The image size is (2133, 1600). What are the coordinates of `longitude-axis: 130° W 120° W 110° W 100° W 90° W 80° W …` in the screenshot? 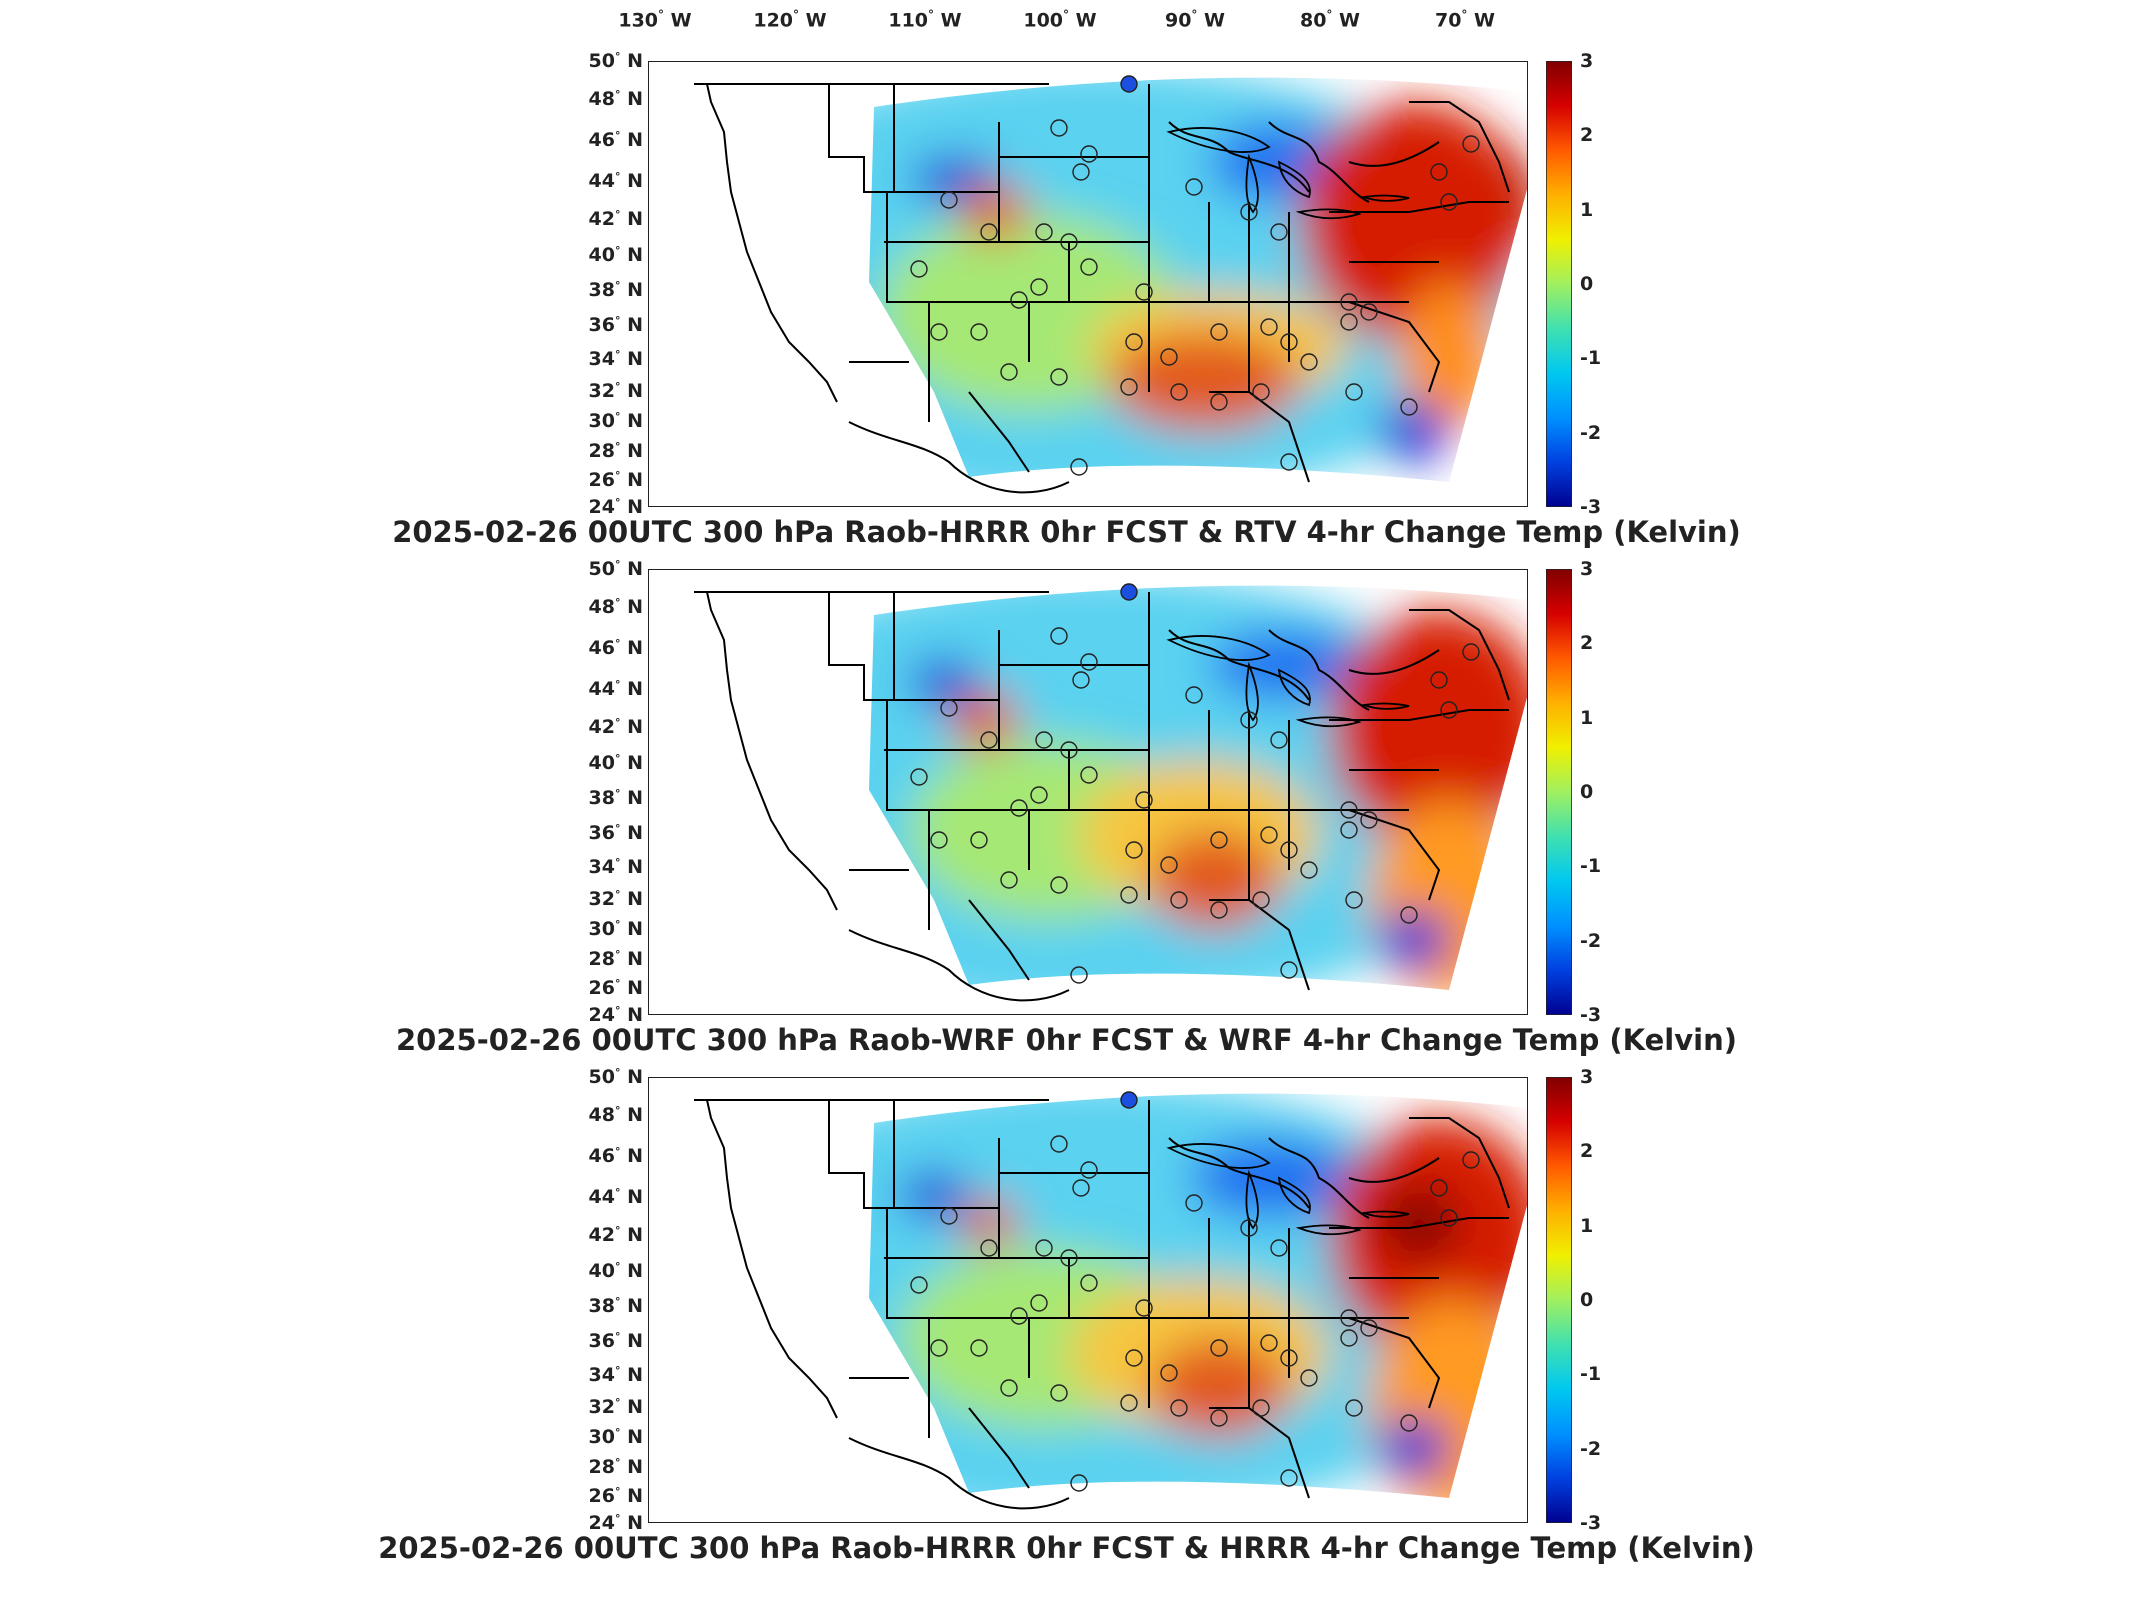 It's located at (1066, 20).